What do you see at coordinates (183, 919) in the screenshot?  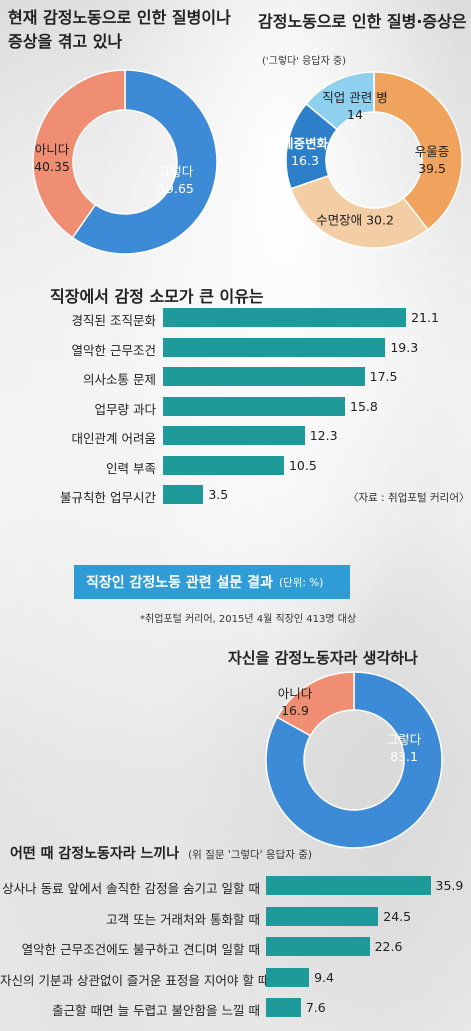 I see `bar2-label-1: 고객 또는 거래처와 통화할 때` at bounding box center [183, 919].